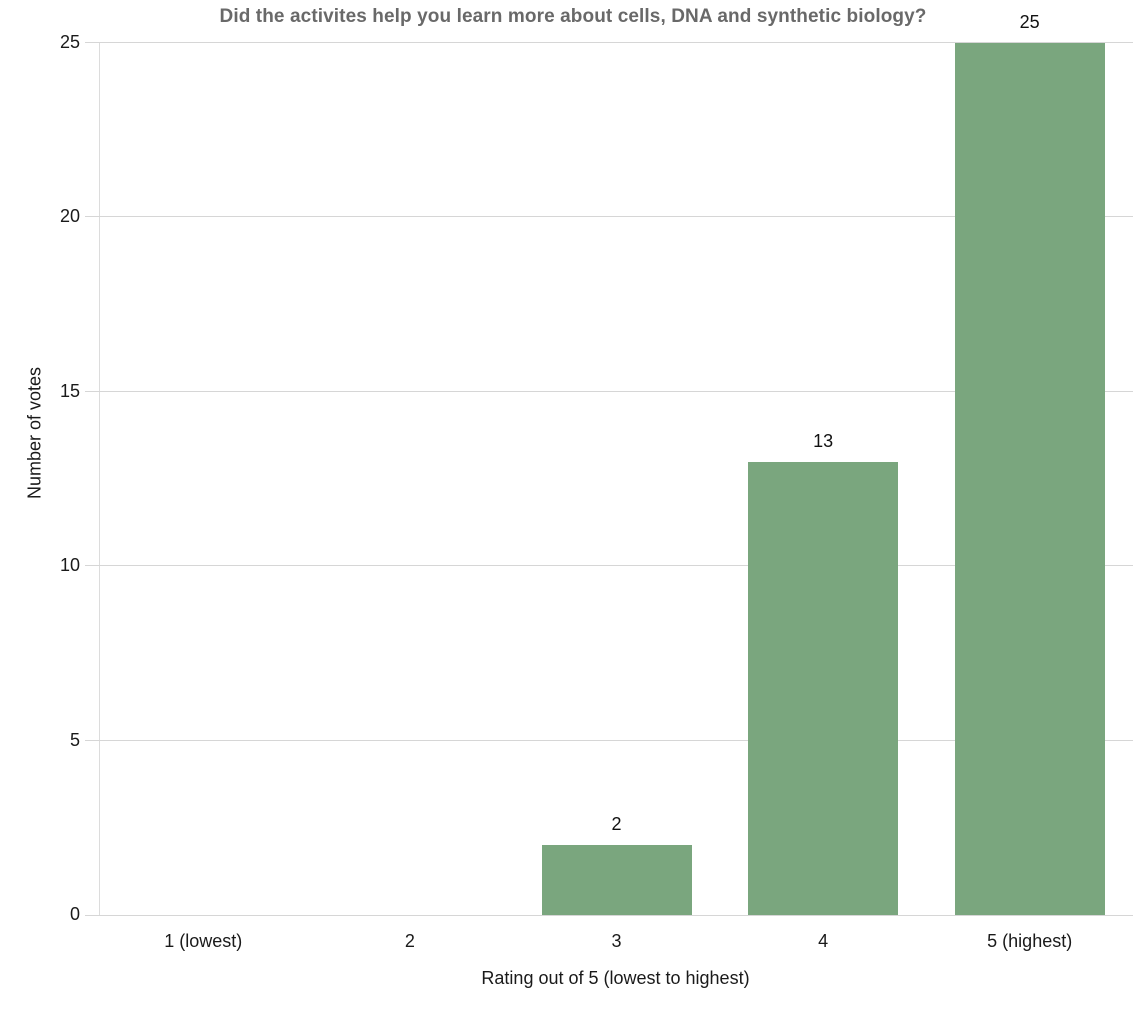 Image resolution: width=1146 pixels, height=1015 pixels. Describe the element at coordinates (69, 42) in the screenshot. I see `y-tick-label: 25` at that location.